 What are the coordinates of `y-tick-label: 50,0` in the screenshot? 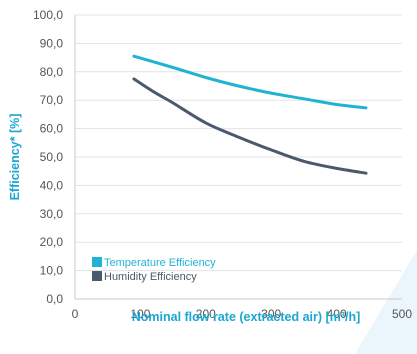 It's located at (52, 157).